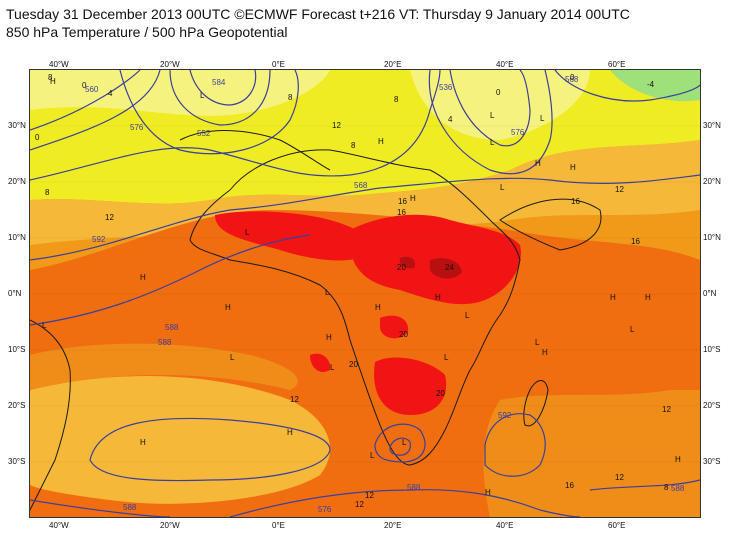 The image size is (730, 538). Describe the element at coordinates (204, 133) in the screenshot. I see `geo-label-2: 552` at that location.